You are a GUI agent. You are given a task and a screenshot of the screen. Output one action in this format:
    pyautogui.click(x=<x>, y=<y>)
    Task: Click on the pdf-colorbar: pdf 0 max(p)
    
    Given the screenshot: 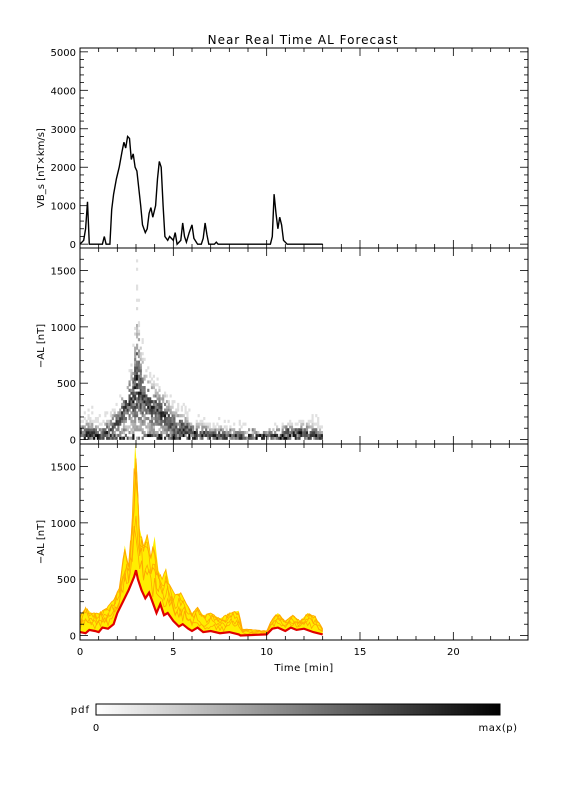 What is the action you would take?
    pyautogui.click(x=294, y=718)
    